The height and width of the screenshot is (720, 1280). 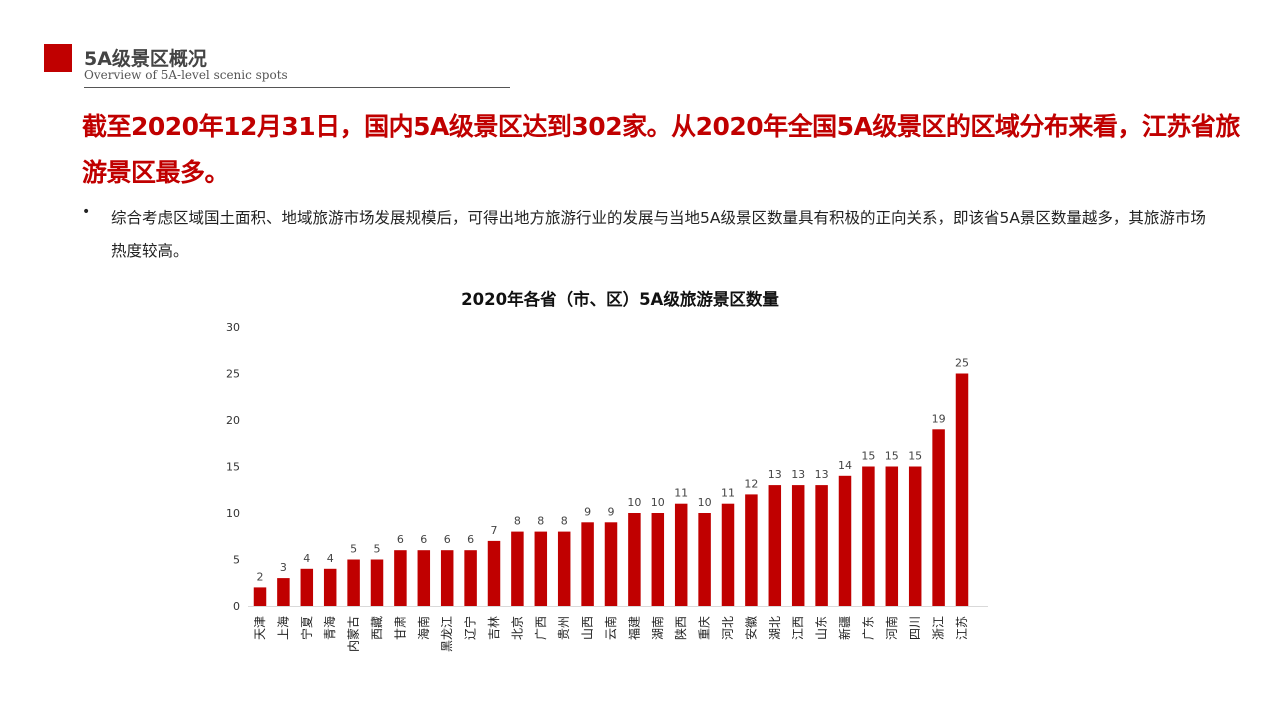 What do you see at coordinates (58, 58) in the screenshot?
I see `section-marker` at bounding box center [58, 58].